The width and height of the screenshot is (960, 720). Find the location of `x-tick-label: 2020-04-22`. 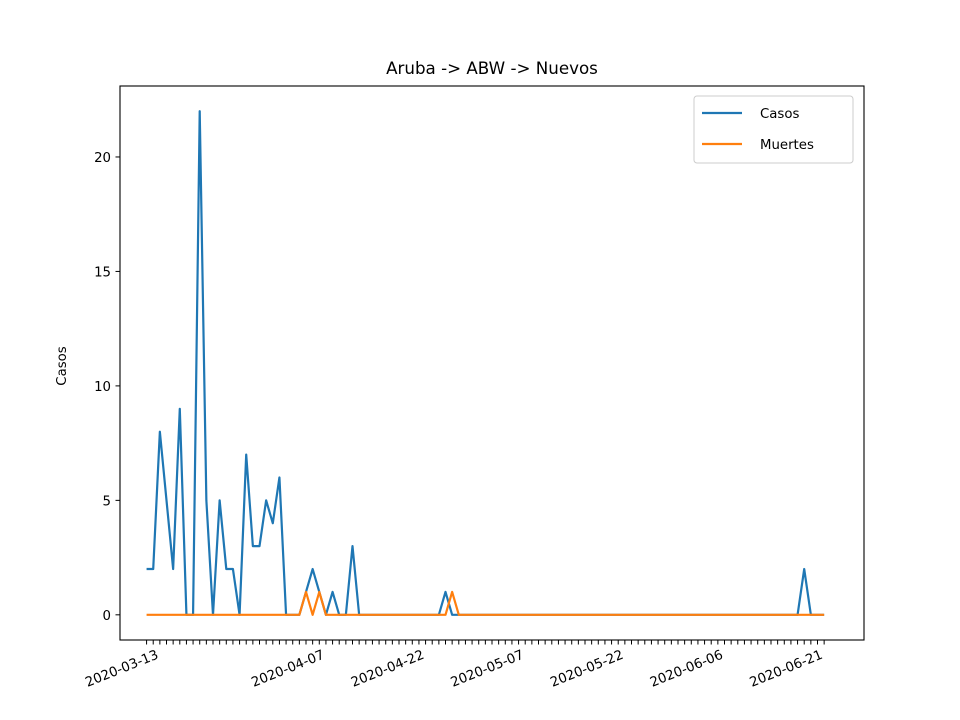

x-tick-label: 2020-04-22 is located at coordinates (387, 669).